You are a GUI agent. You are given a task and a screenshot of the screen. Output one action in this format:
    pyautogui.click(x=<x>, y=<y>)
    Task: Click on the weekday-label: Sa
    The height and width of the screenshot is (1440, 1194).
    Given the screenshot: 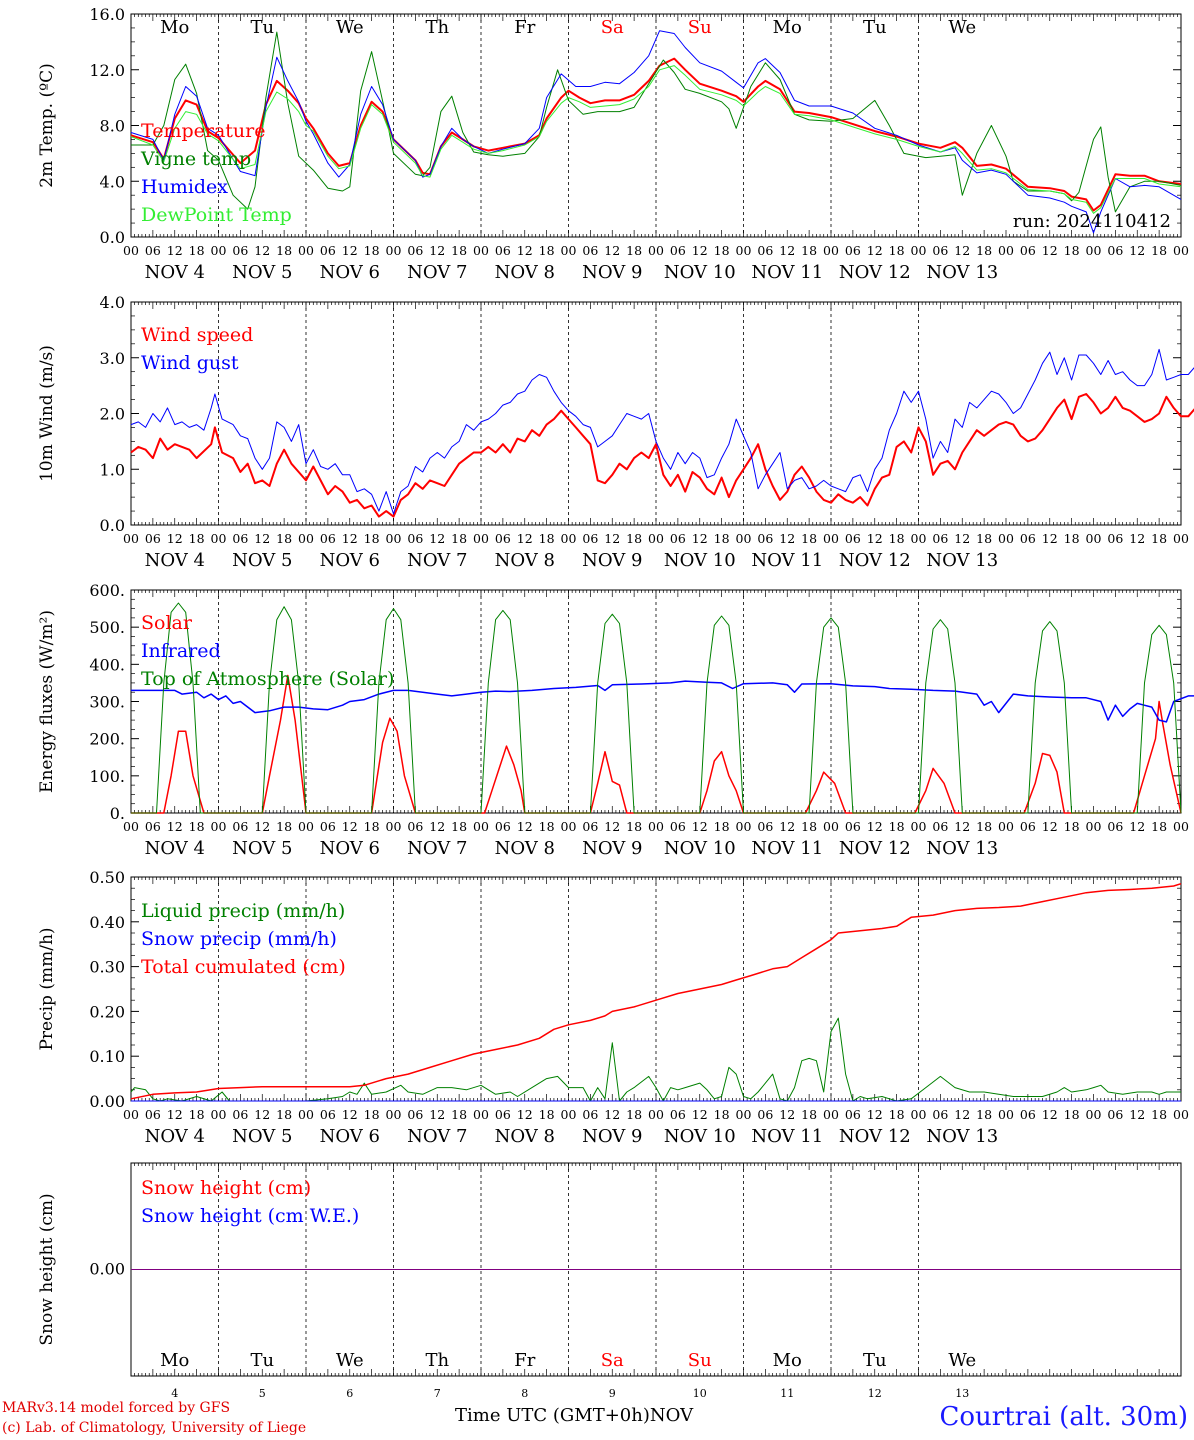 What is the action you would take?
    pyautogui.click(x=612, y=27)
    